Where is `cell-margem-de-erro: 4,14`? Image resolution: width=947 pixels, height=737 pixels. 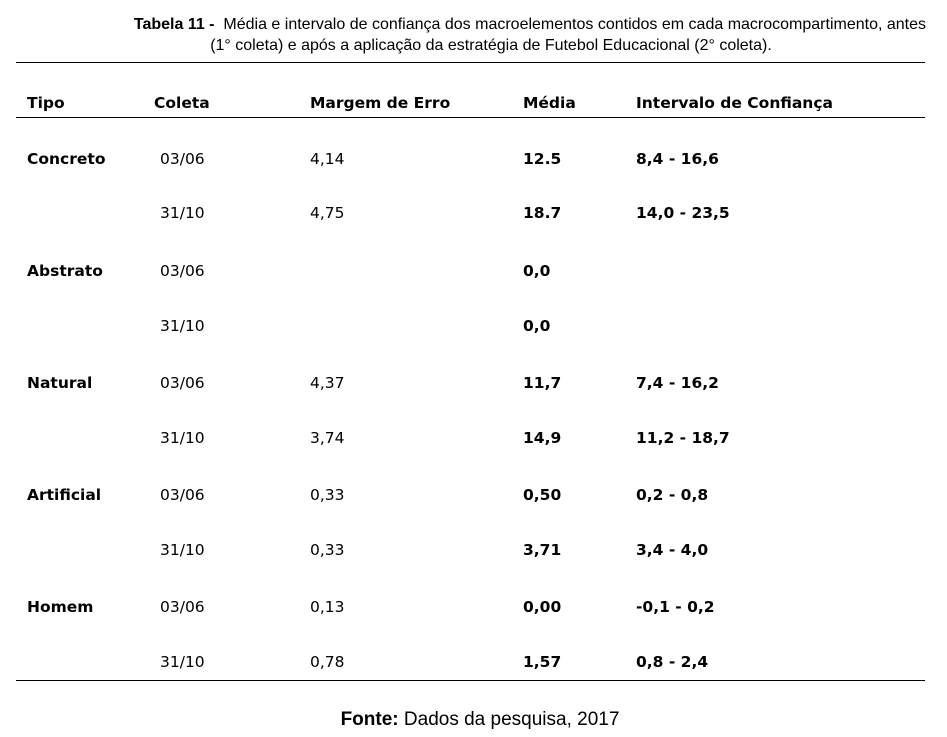 cell-margem-de-erro: 4,14 is located at coordinates (327, 159).